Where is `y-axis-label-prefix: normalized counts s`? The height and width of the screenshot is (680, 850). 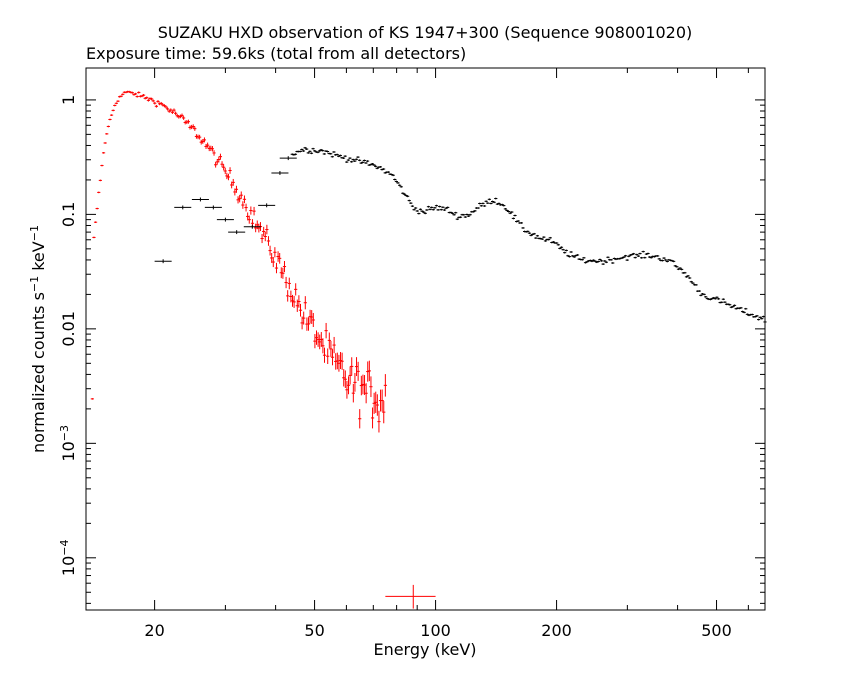 y-axis-label-prefix: normalized counts s is located at coordinates (38, 372).